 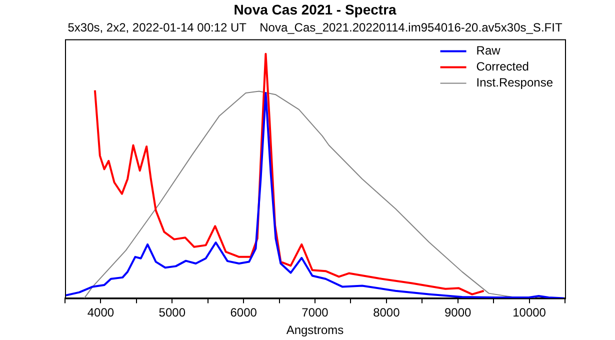 I want to click on x-tick-label: 5000, so click(x=172, y=313).